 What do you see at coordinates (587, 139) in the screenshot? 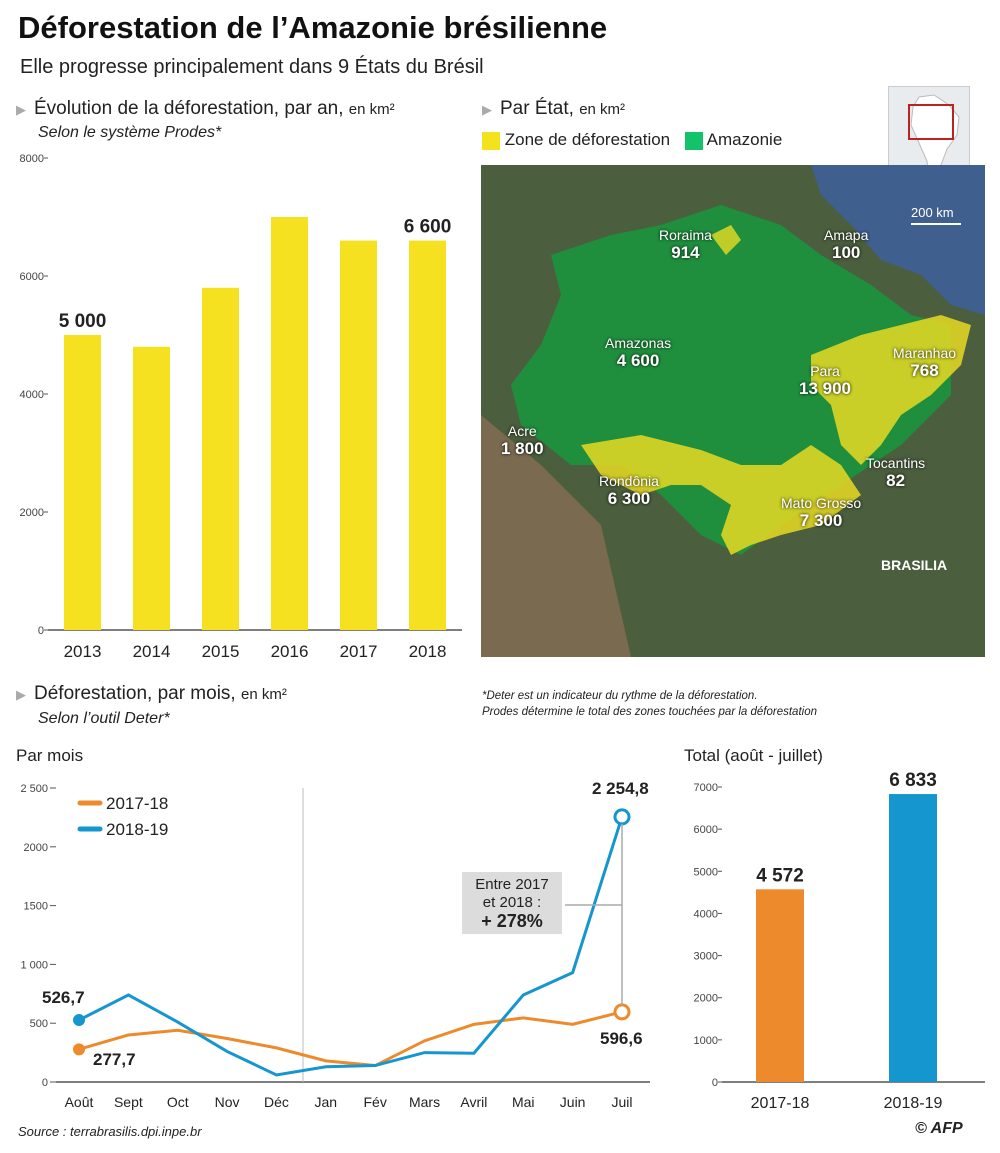
I see `legend-label-deforestation: Zone de déforestation` at bounding box center [587, 139].